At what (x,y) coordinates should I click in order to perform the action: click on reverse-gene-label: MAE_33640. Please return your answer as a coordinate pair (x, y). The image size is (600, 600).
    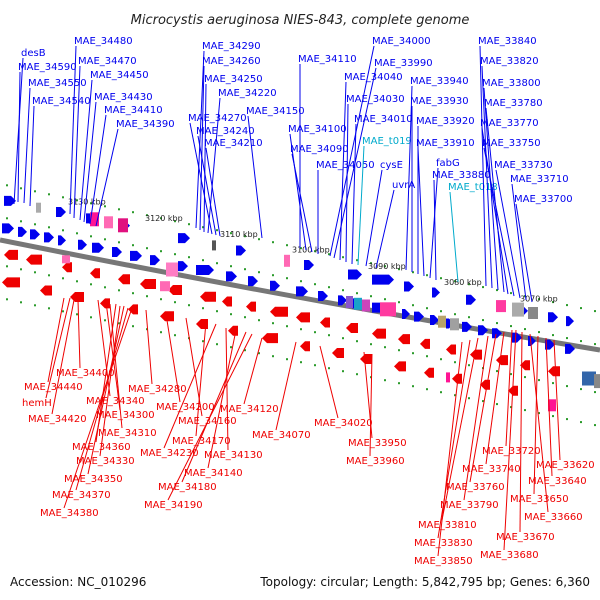
    Looking at the image, I should click on (557, 481).